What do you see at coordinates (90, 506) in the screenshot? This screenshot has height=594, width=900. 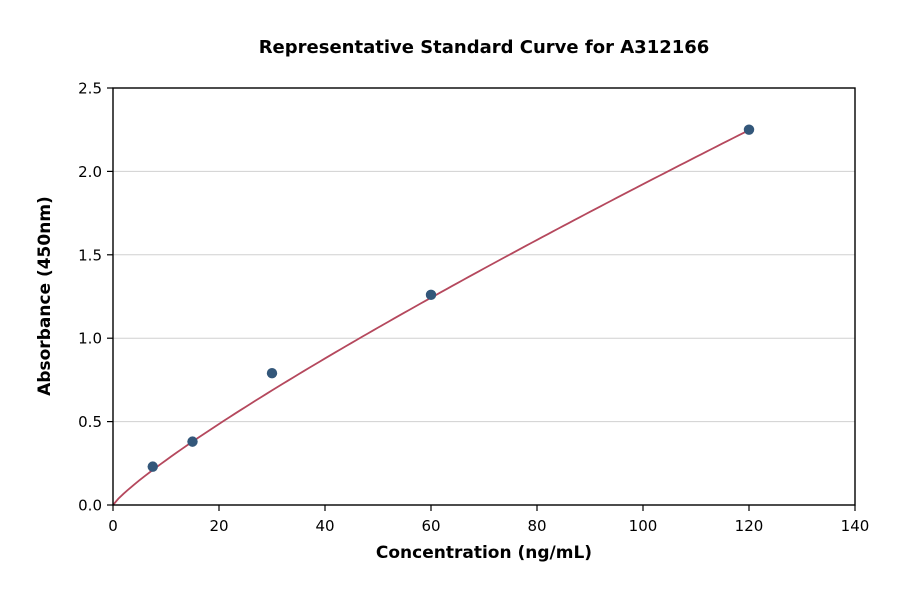 I see `y-tick-label: 0.0` at bounding box center [90, 506].